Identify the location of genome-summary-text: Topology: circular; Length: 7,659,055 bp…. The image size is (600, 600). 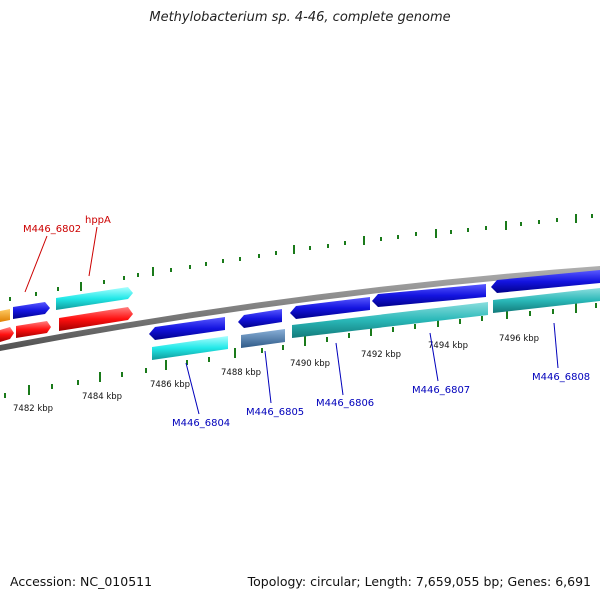
(419, 581).